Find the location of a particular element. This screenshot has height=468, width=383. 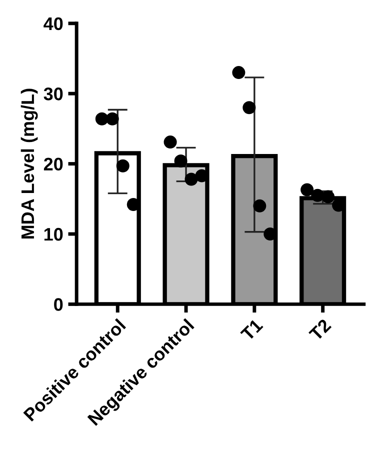

y-tick-label: 30 is located at coordinates (53, 94).